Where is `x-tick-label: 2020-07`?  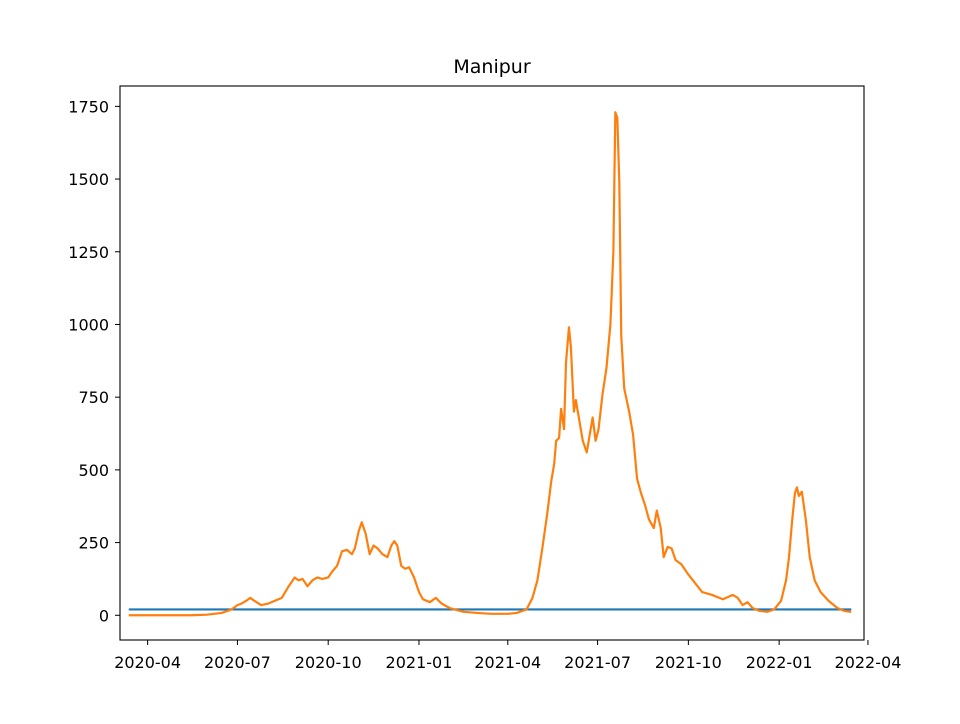 x-tick-label: 2020-07 is located at coordinates (237, 662).